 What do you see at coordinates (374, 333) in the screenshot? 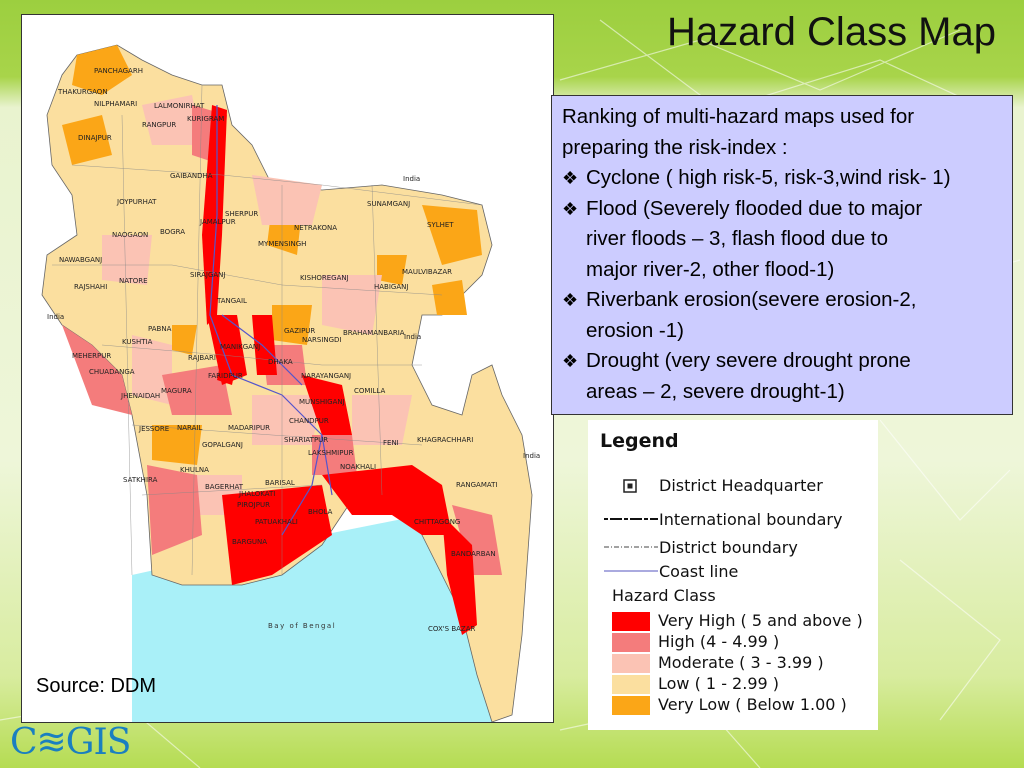
I see `label-brahamanbaria: BRAHAMANBARIA` at bounding box center [374, 333].